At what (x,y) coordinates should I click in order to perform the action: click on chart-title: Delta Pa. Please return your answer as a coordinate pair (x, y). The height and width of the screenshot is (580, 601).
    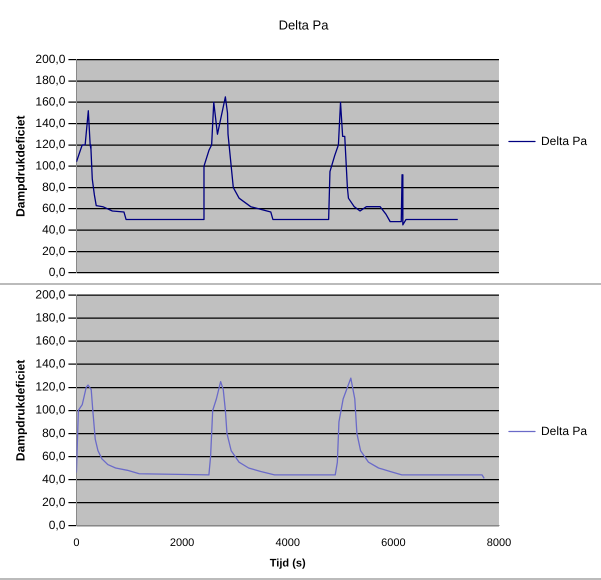
    Looking at the image, I should click on (304, 24).